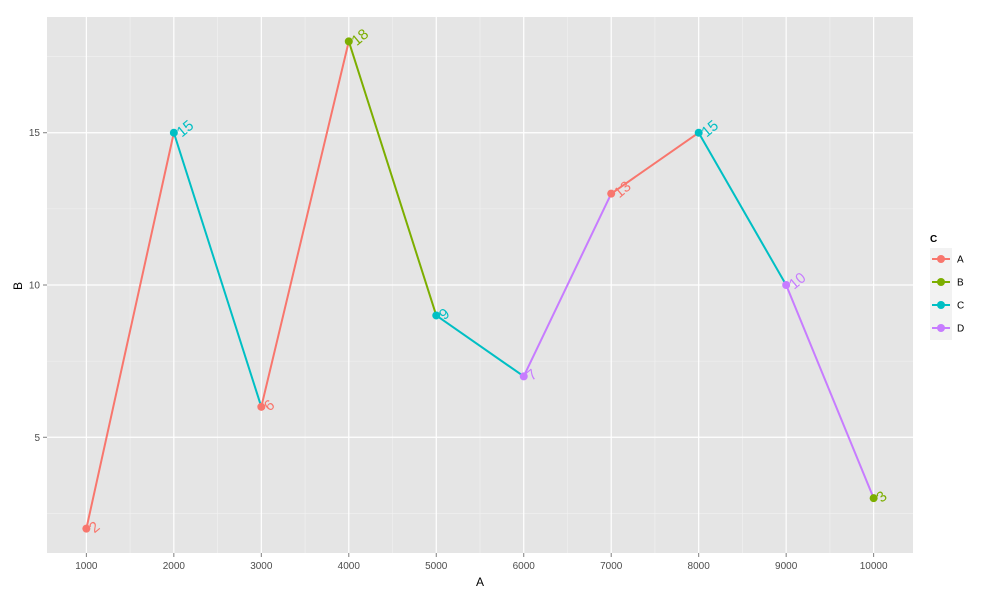  I want to click on legend-key-point-b, so click(941, 282).